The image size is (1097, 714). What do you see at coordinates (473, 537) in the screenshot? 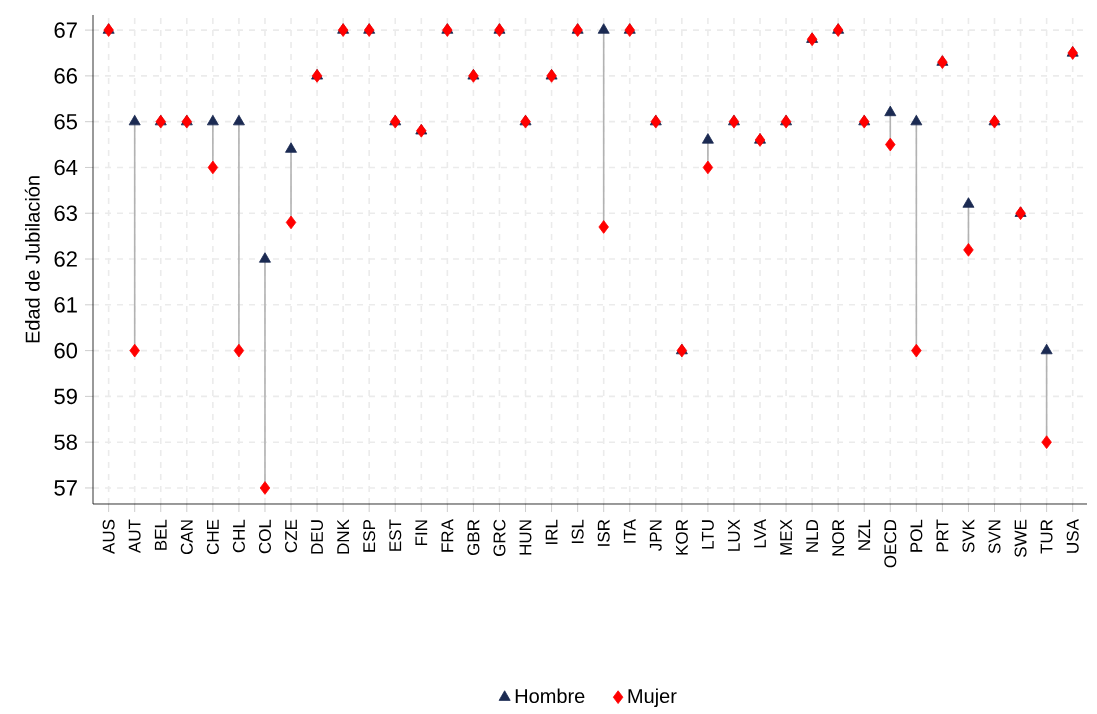
I see `x-tick-label: GBR` at bounding box center [473, 537].